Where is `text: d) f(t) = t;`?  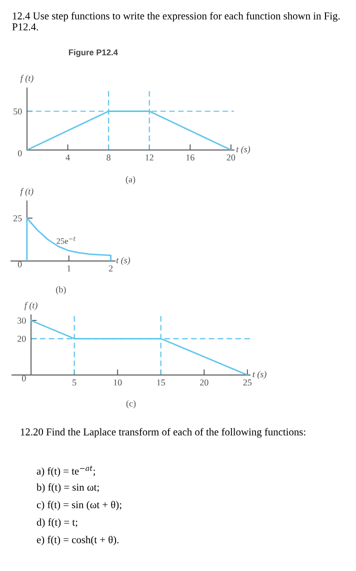
text: d) f(t) = t; is located at coordinates (57, 523).